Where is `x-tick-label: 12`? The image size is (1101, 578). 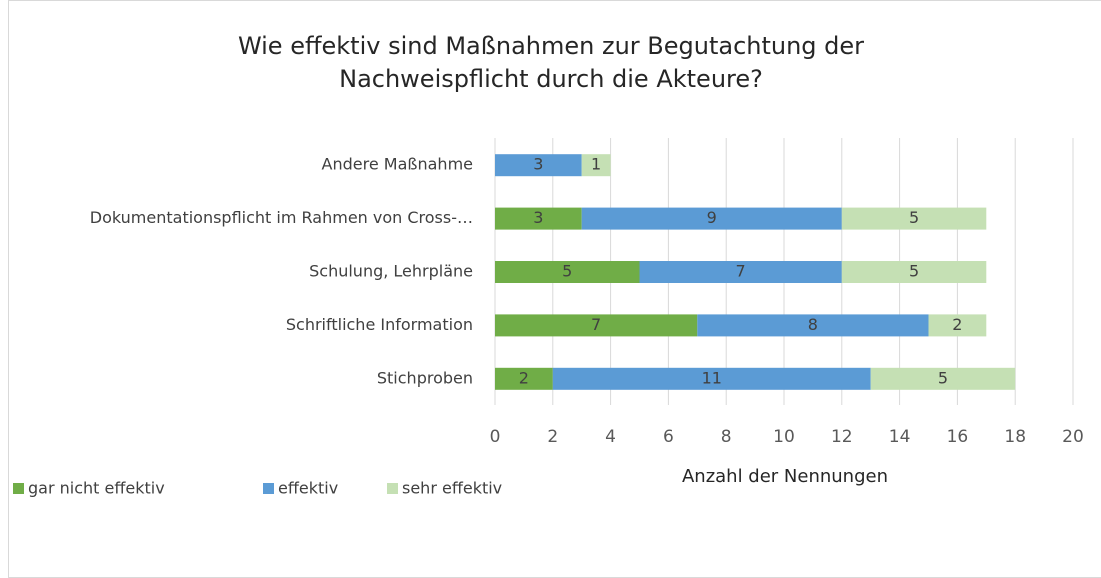 x-tick-label: 12 is located at coordinates (842, 437).